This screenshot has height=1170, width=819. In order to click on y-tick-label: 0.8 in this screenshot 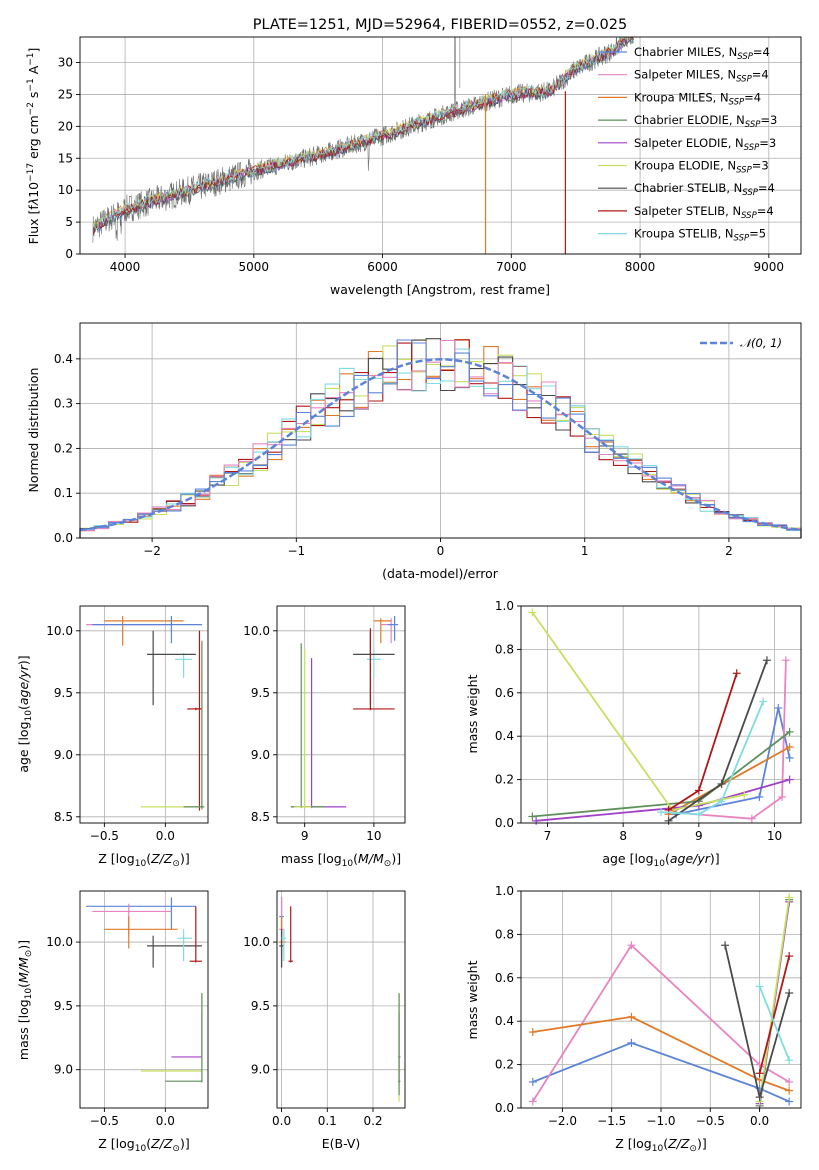, I will do `click(504, 649)`.